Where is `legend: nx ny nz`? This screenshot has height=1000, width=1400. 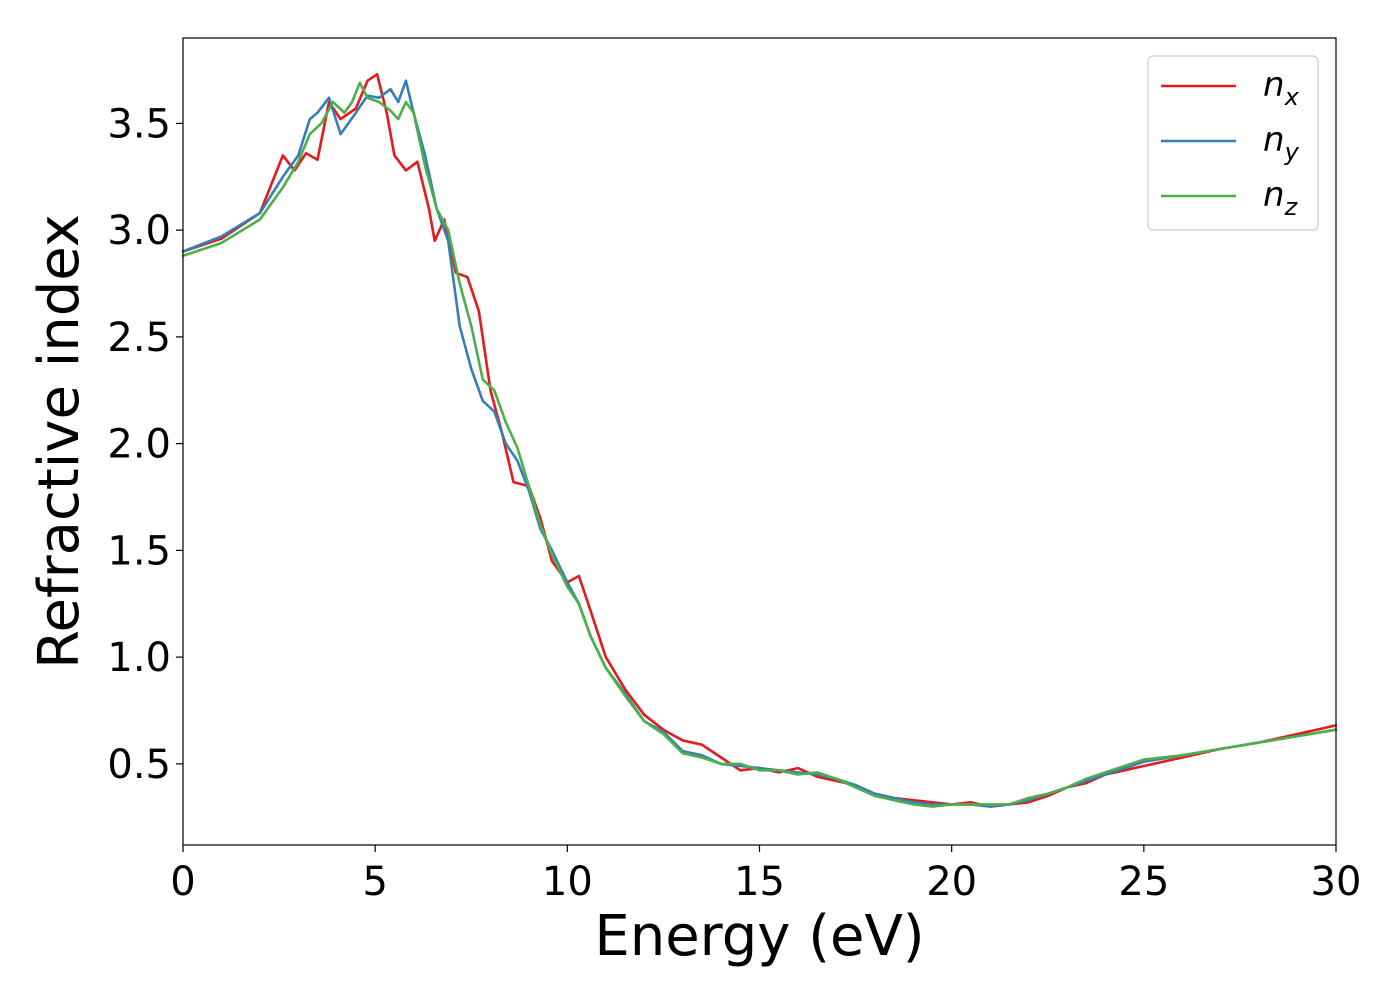 legend: nx ny nz is located at coordinates (1233, 143).